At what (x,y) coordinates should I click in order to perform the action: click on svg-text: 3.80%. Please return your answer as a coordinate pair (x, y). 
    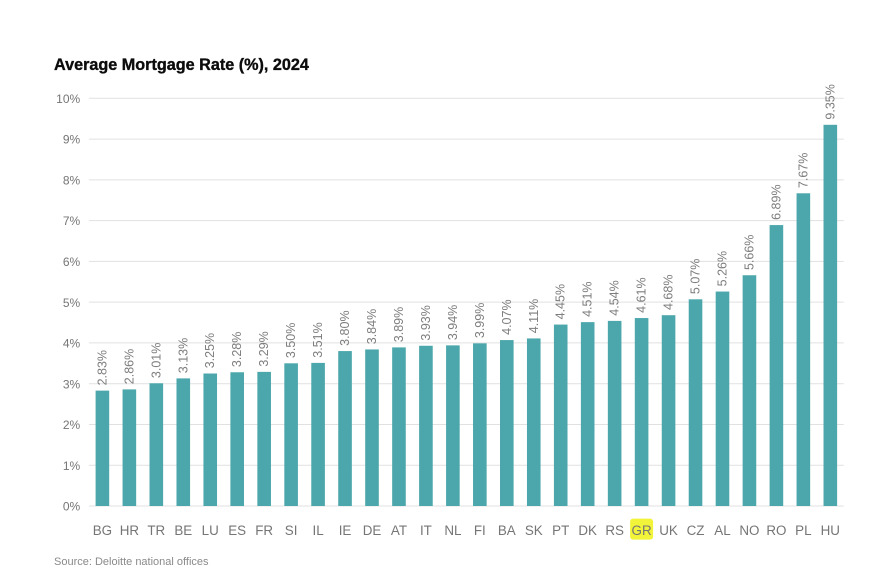
    Looking at the image, I should click on (345, 327).